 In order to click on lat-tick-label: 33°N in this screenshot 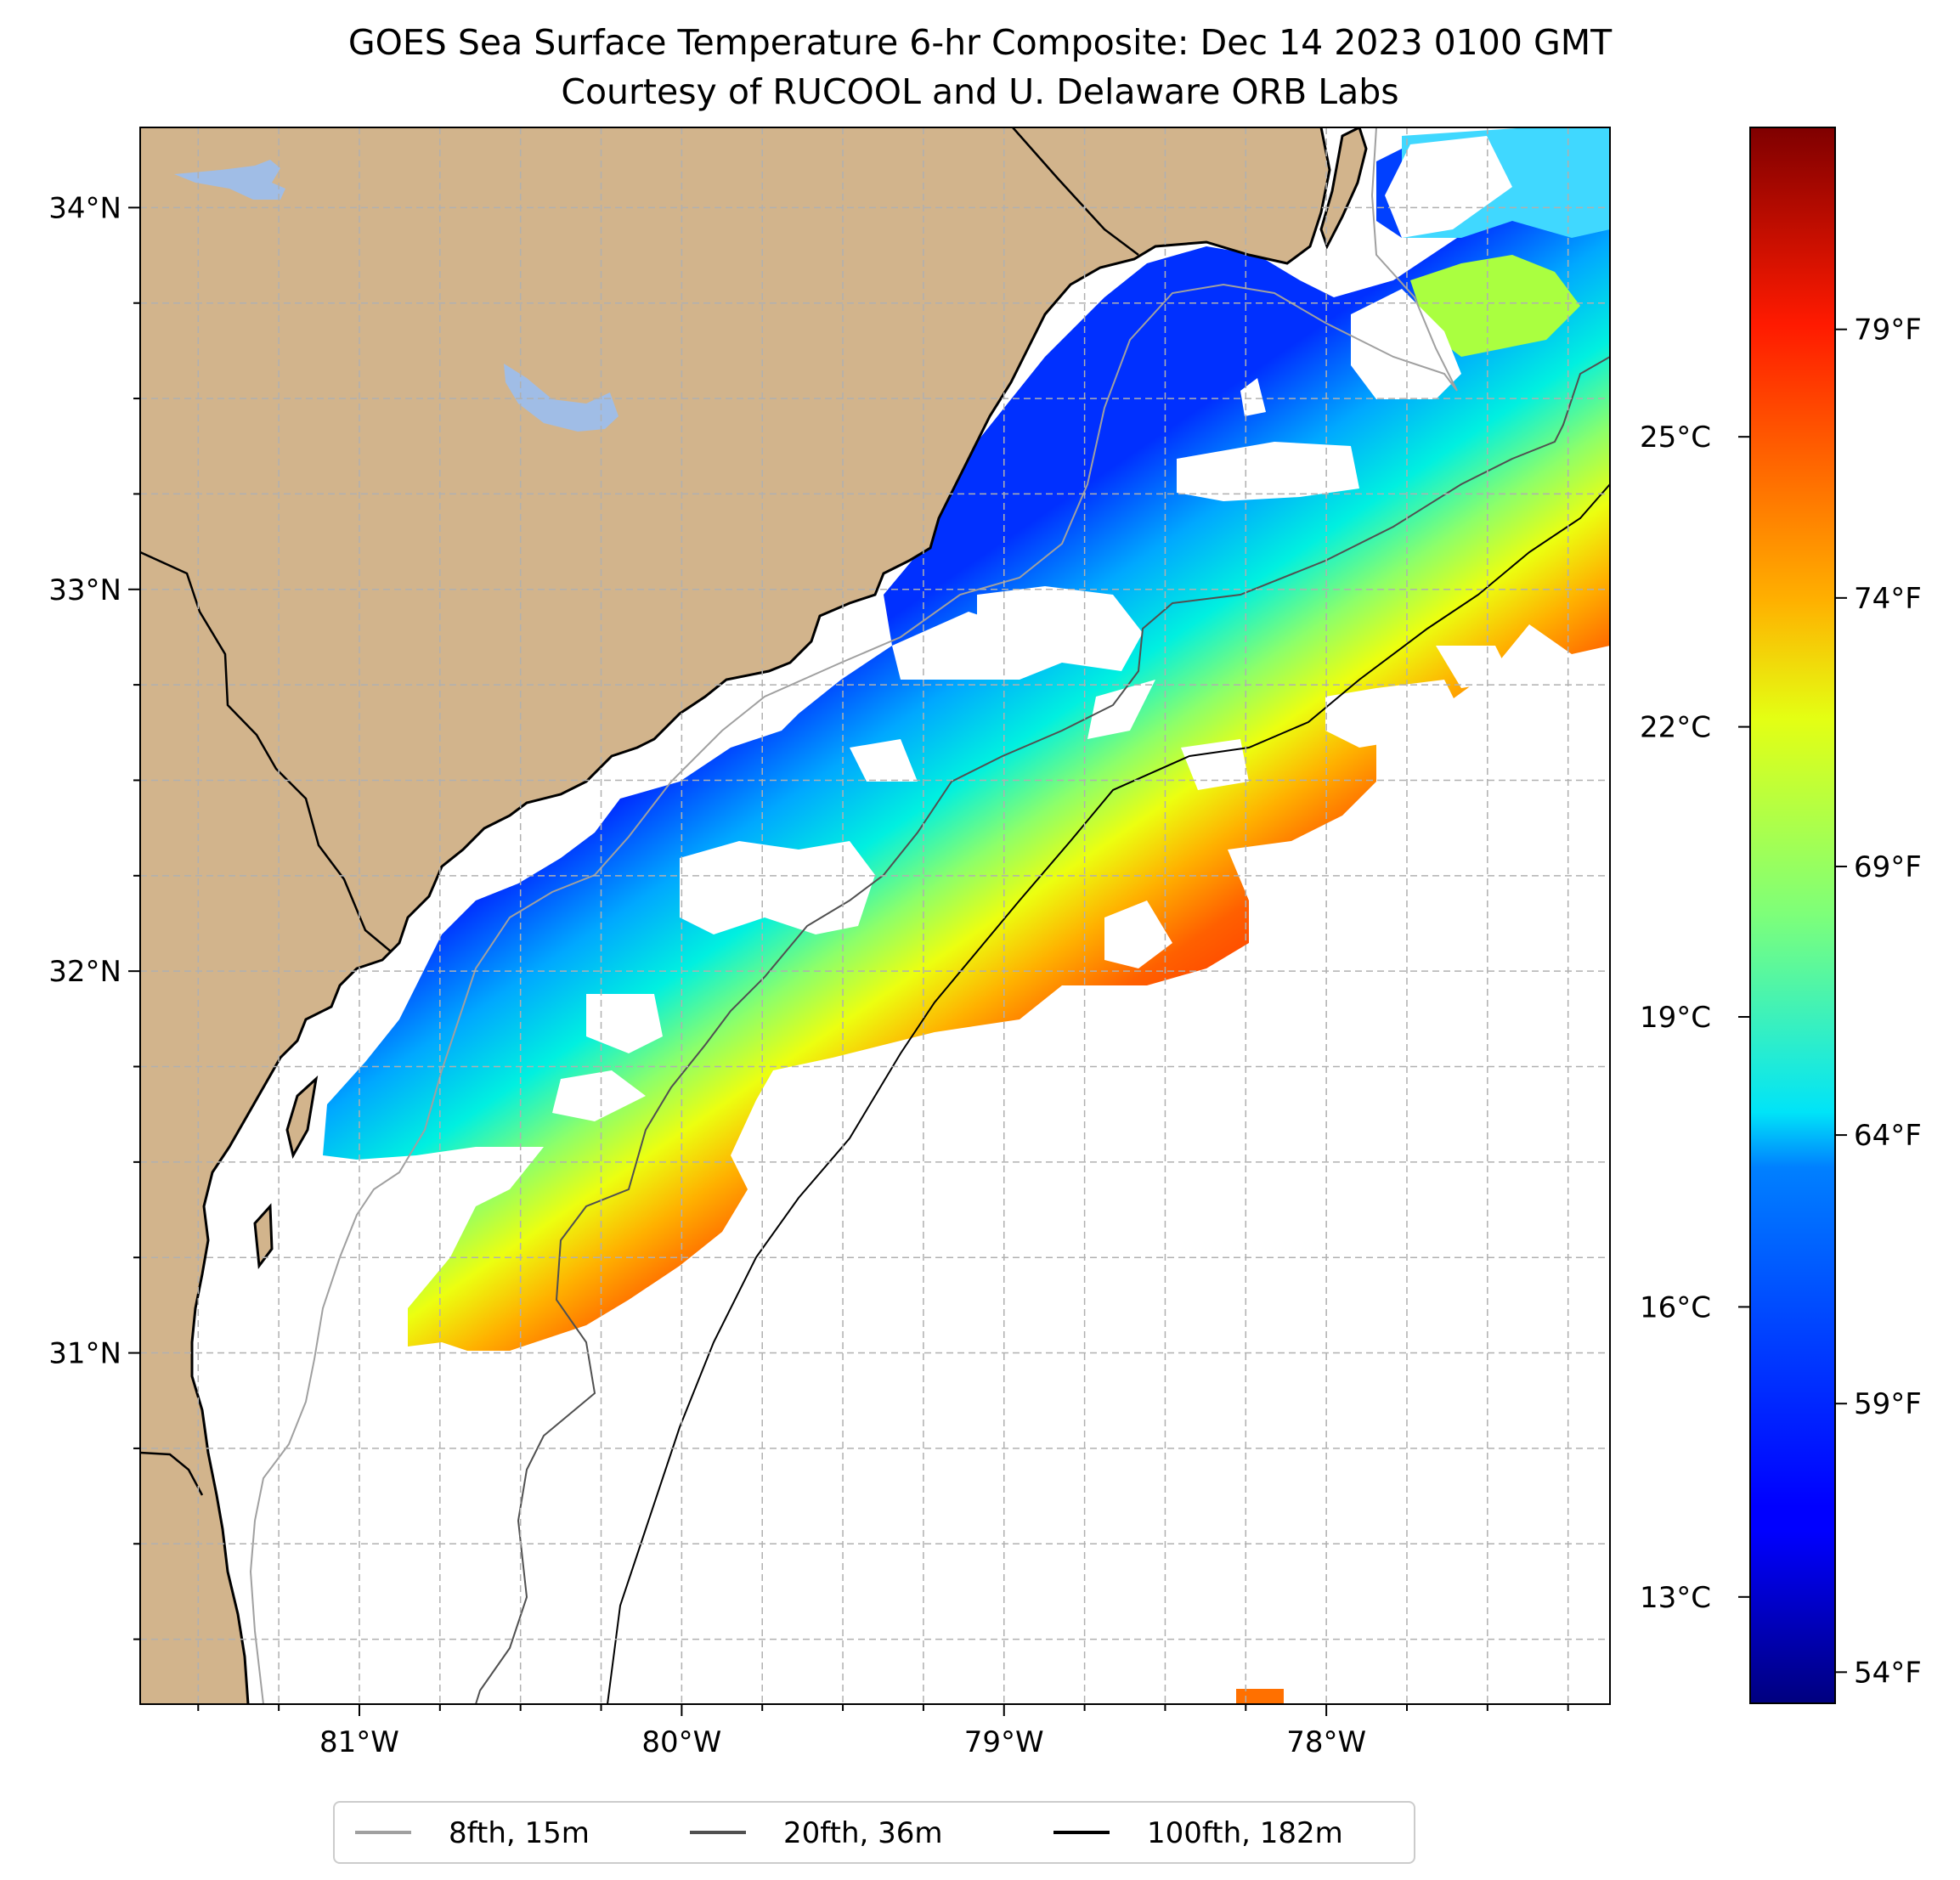, I will do `click(85, 590)`.